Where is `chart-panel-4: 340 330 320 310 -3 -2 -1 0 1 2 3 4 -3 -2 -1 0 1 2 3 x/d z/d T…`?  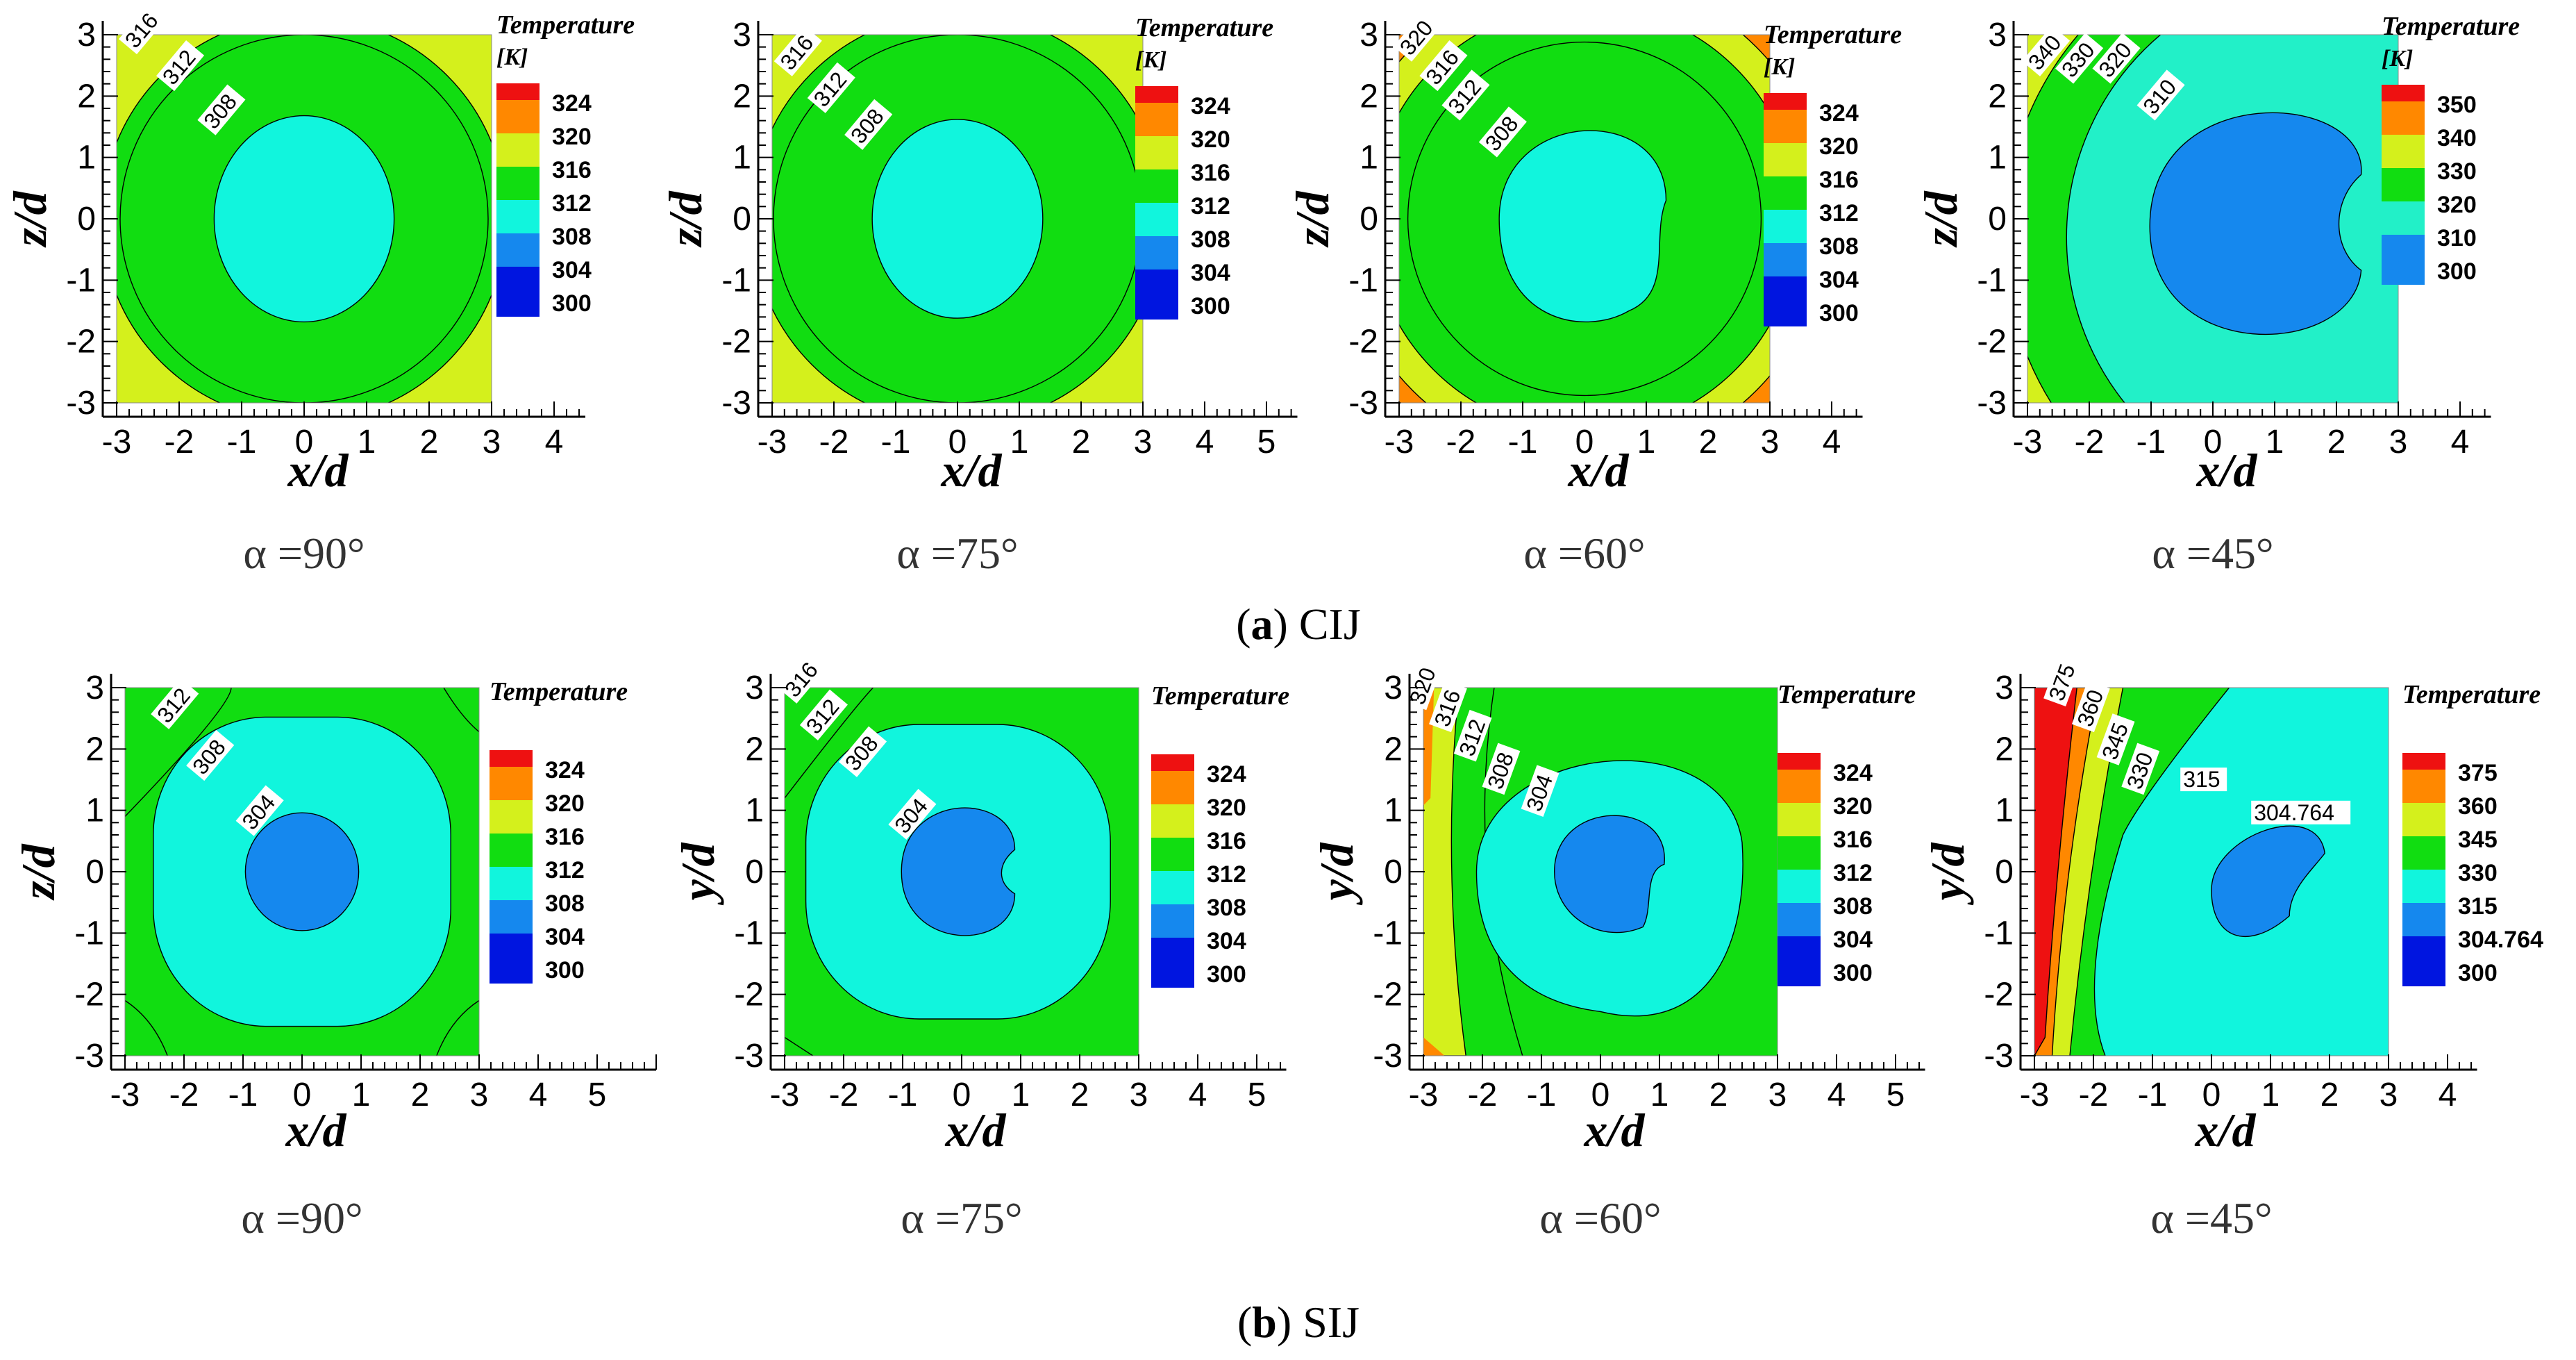
chart-panel-4: 340 330 320 310 -3 -2 -1 0 1 2 3 4 -3 -2 -1 0 1 2 3 x/d z/d T… is located at coordinates (2217, 295).